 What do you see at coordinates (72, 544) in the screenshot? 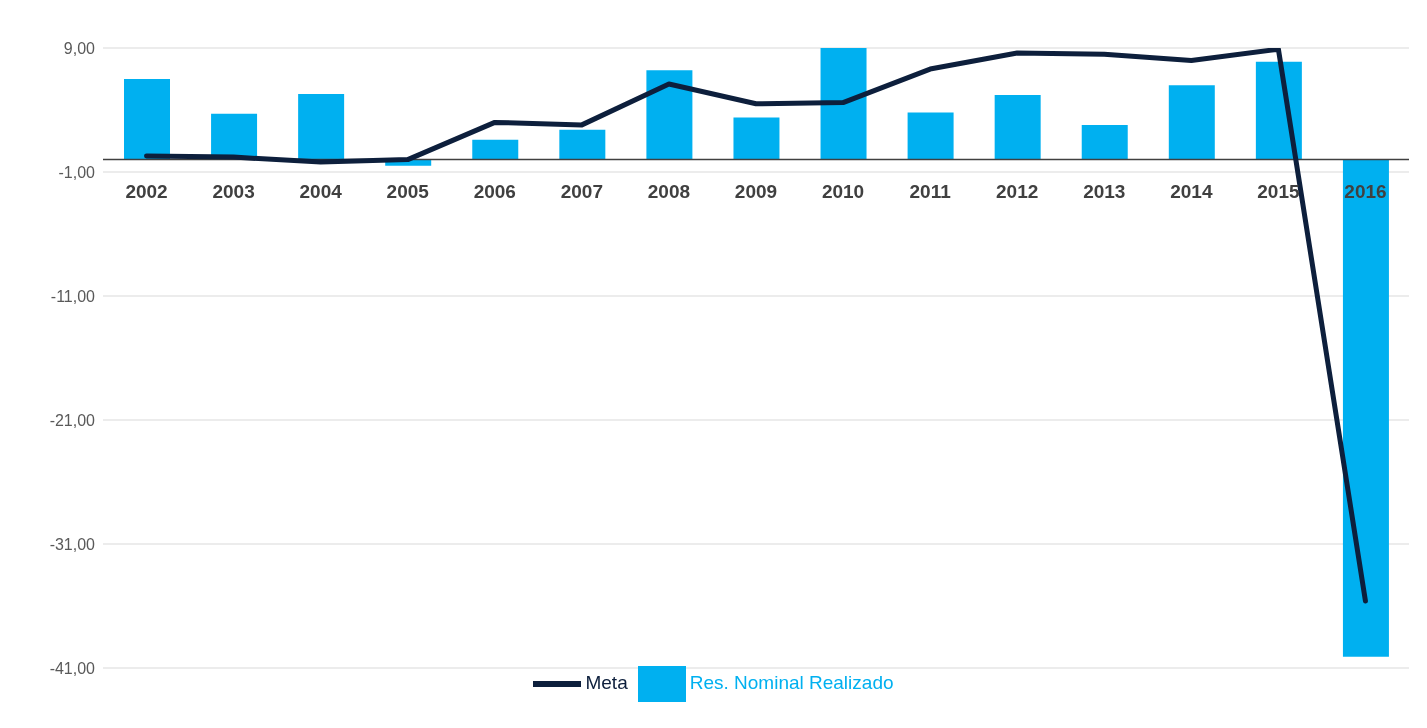
I see `y-tick-label: -31,00` at bounding box center [72, 544].